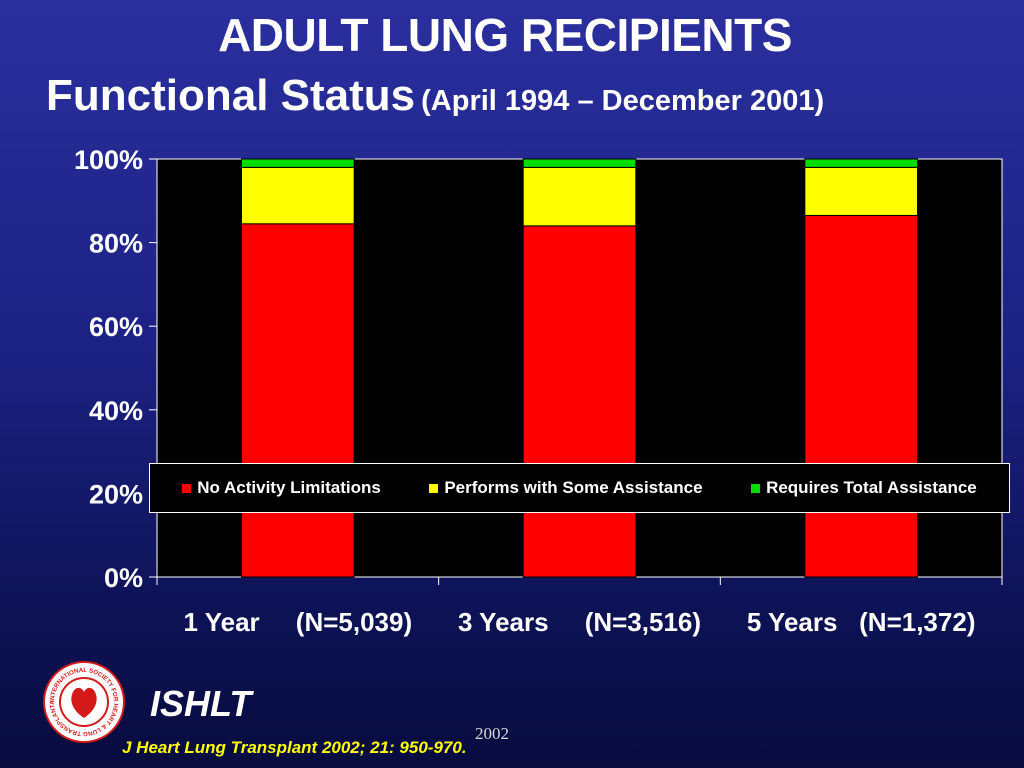 The image size is (1024, 768). What do you see at coordinates (116, 411) in the screenshot?
I see `y-tick-label: 40%` at bounding box center [116, 411].